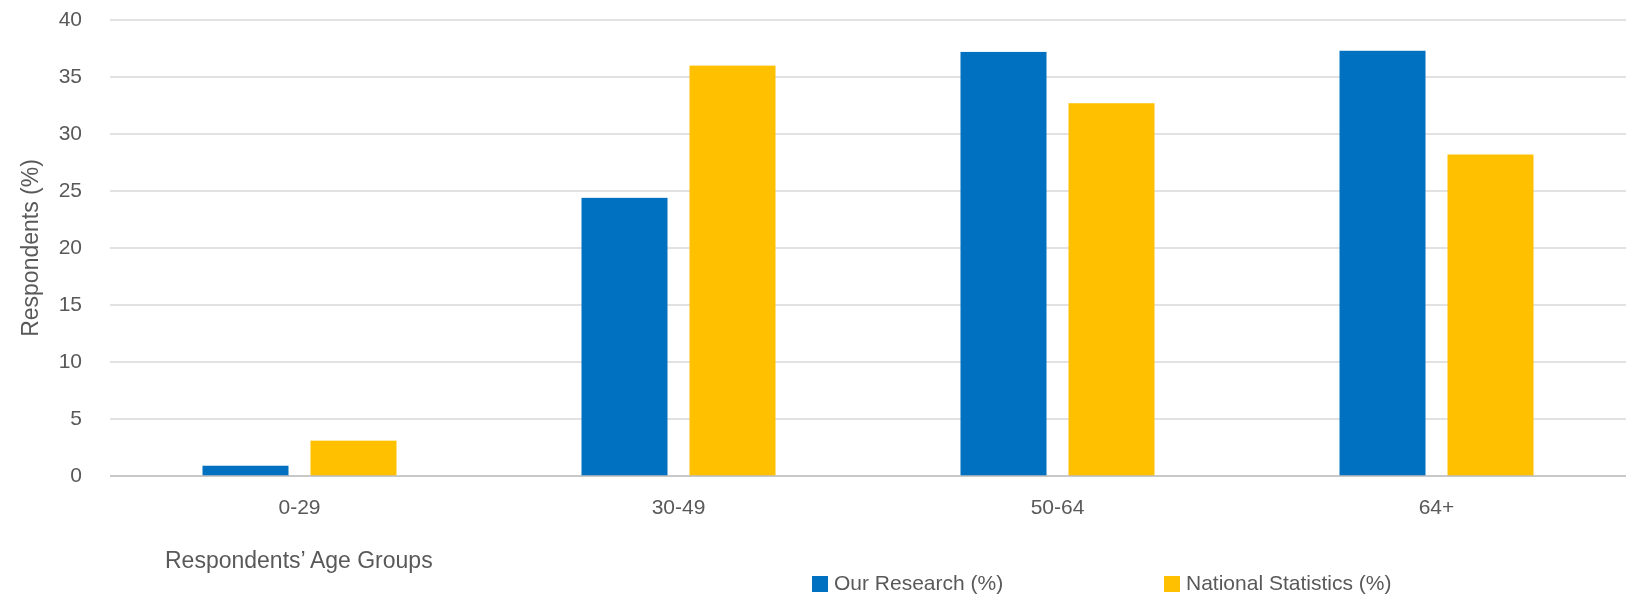 This screenshot has height=606, width=1640. What do you see at coordinates (76, 417) in the screenshot?
I see `y-tick-label: 5` at bounding box center [76, 417].